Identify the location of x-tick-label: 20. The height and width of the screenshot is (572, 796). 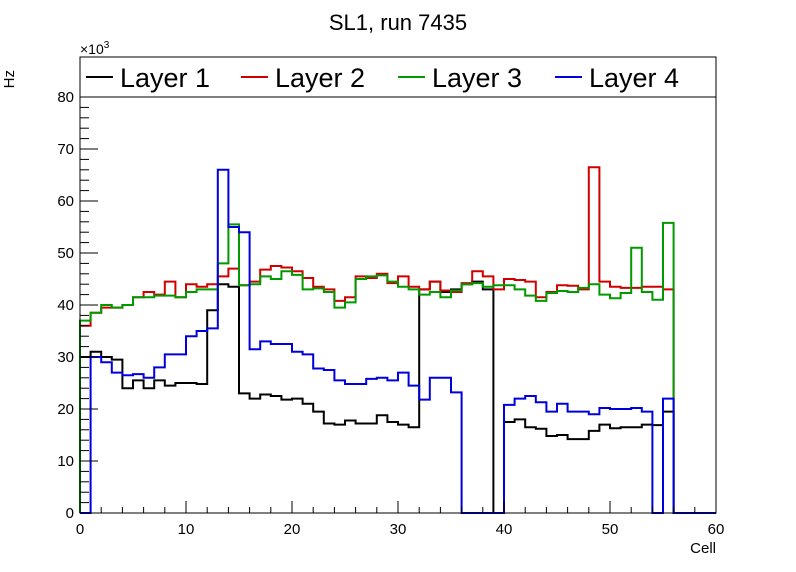
(292, 529).